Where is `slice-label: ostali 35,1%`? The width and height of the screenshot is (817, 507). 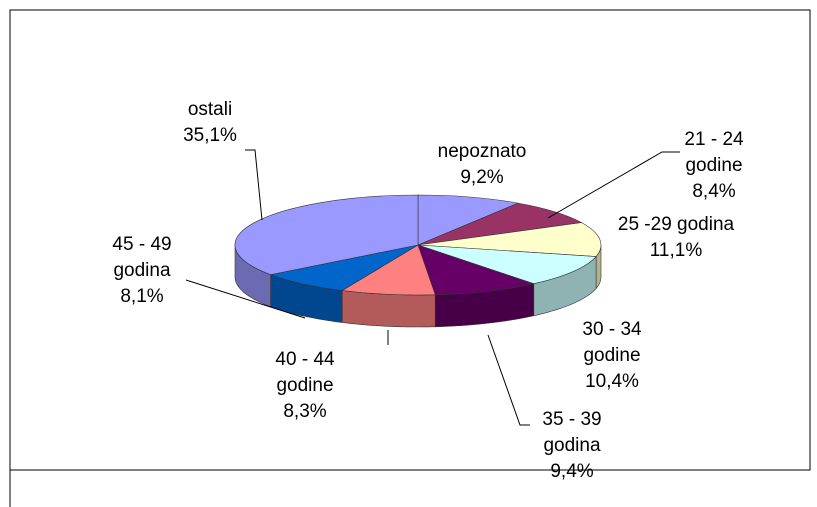
slice-label: ostali 35,1% is located at coordinates (210, 123).